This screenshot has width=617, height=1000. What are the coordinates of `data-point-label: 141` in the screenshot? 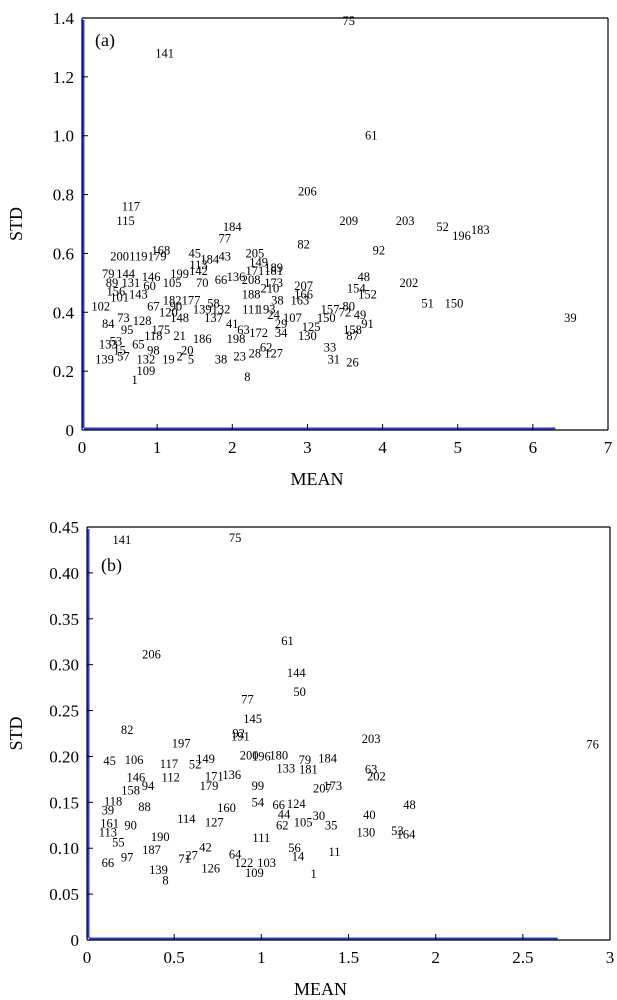 It's located at (164, 53).